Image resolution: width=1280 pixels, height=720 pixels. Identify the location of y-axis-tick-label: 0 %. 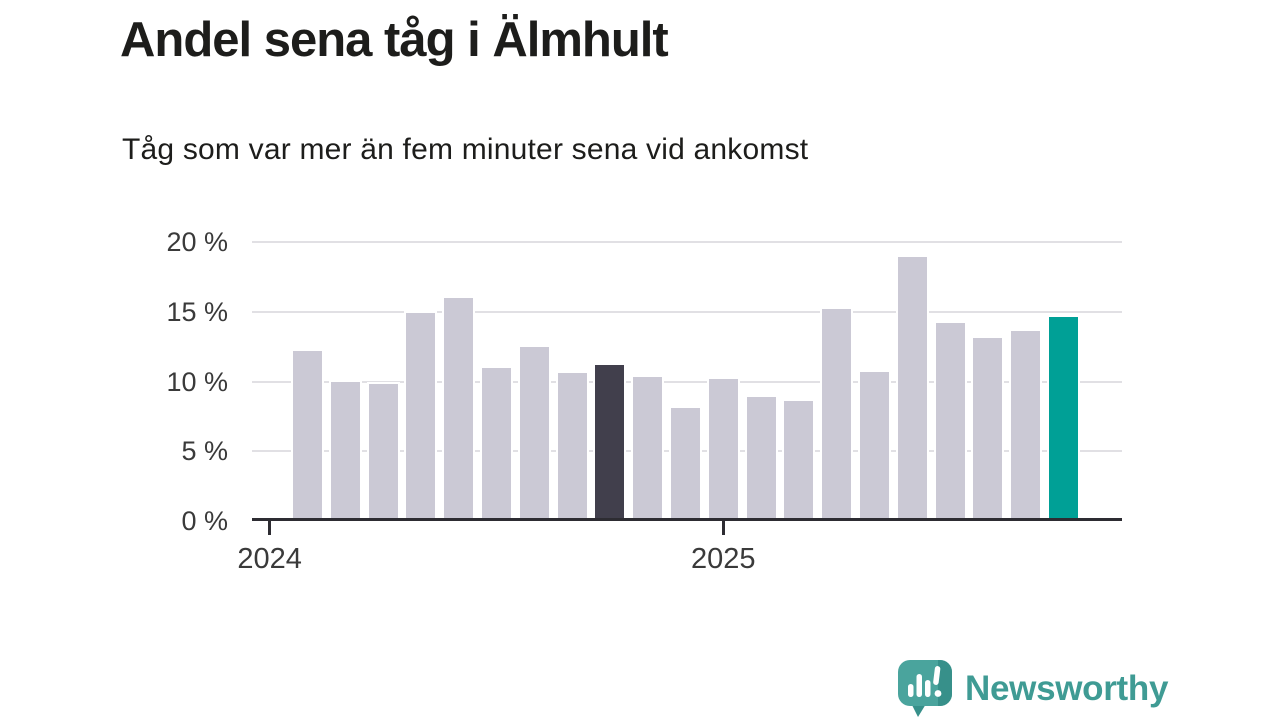
(204, 521).